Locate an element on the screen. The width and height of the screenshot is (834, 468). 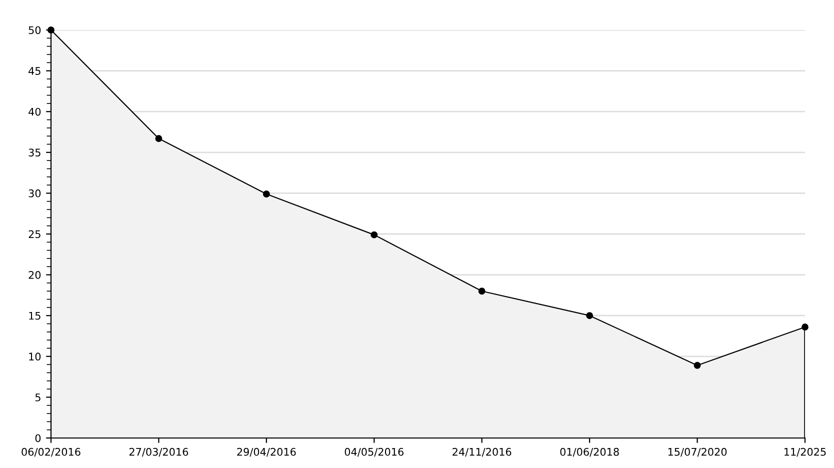
y-tick-label: 15 is located at coordinates (34, 316).